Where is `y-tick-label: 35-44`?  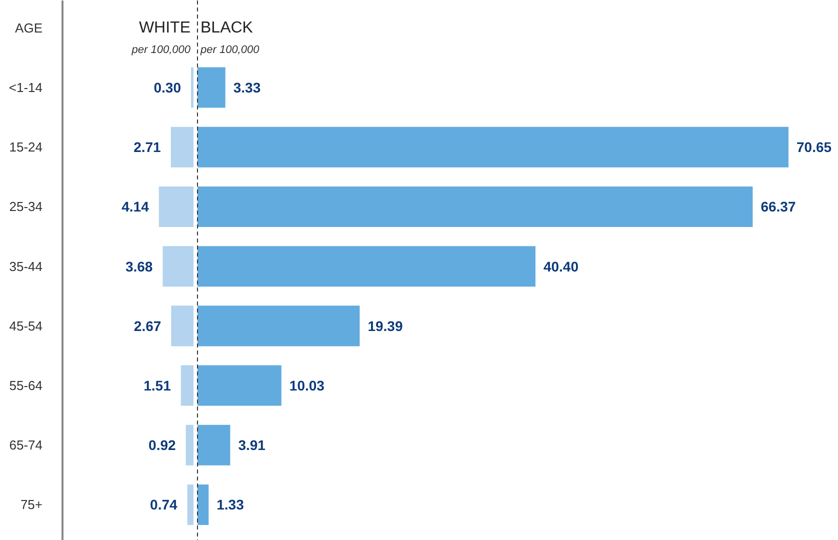 y-tick-label: 35-44 is located at coordinates (25, 266).